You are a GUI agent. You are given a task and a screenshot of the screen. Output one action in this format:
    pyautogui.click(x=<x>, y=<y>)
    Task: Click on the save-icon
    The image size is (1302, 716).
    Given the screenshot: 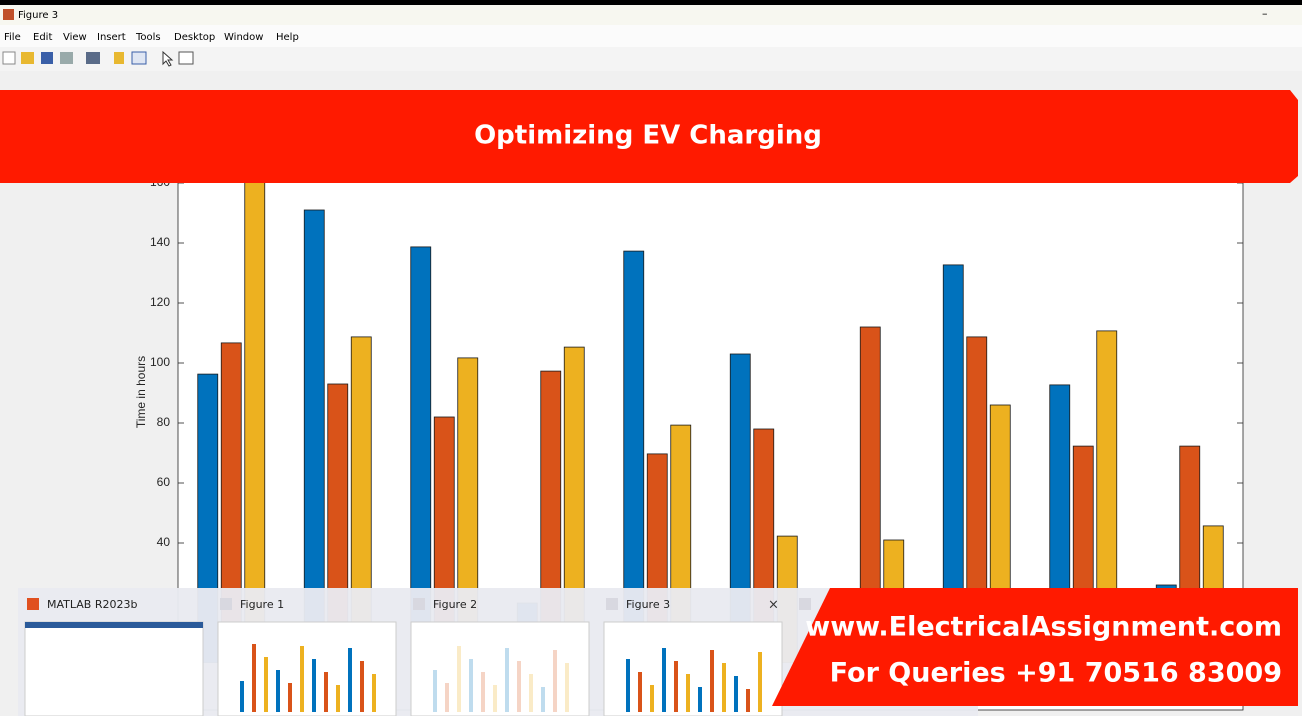 What is the action you would take?
    pyautogui.click(x=47, y=58)
    